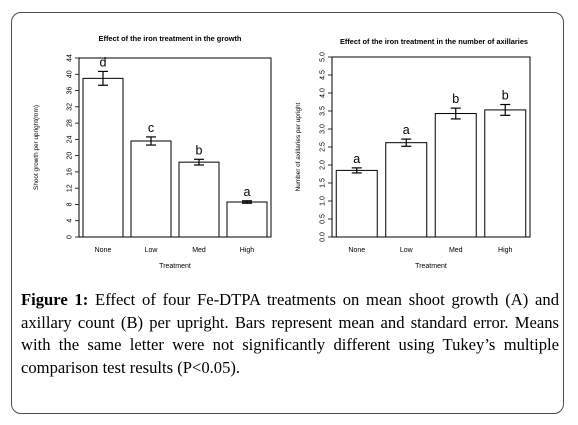 The width and height of the screenshot is (578, 425). Describe the element at coordinates (70, 74) in the screenshot. I see `chart1-y-tick-label: 40` at that location.